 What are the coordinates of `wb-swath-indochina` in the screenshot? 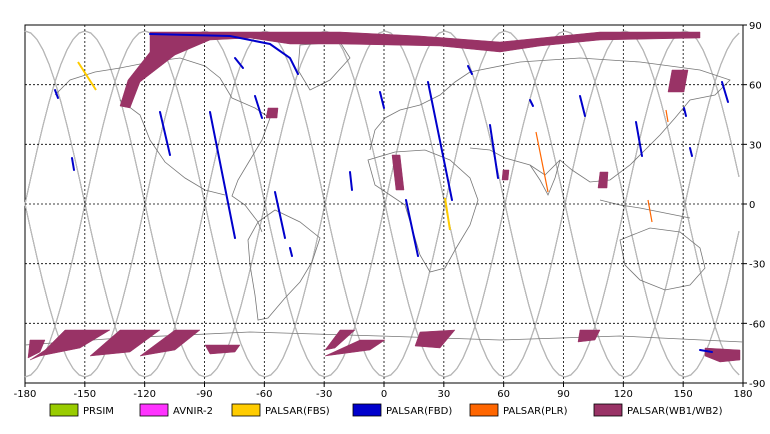 It's located at (603, 180).